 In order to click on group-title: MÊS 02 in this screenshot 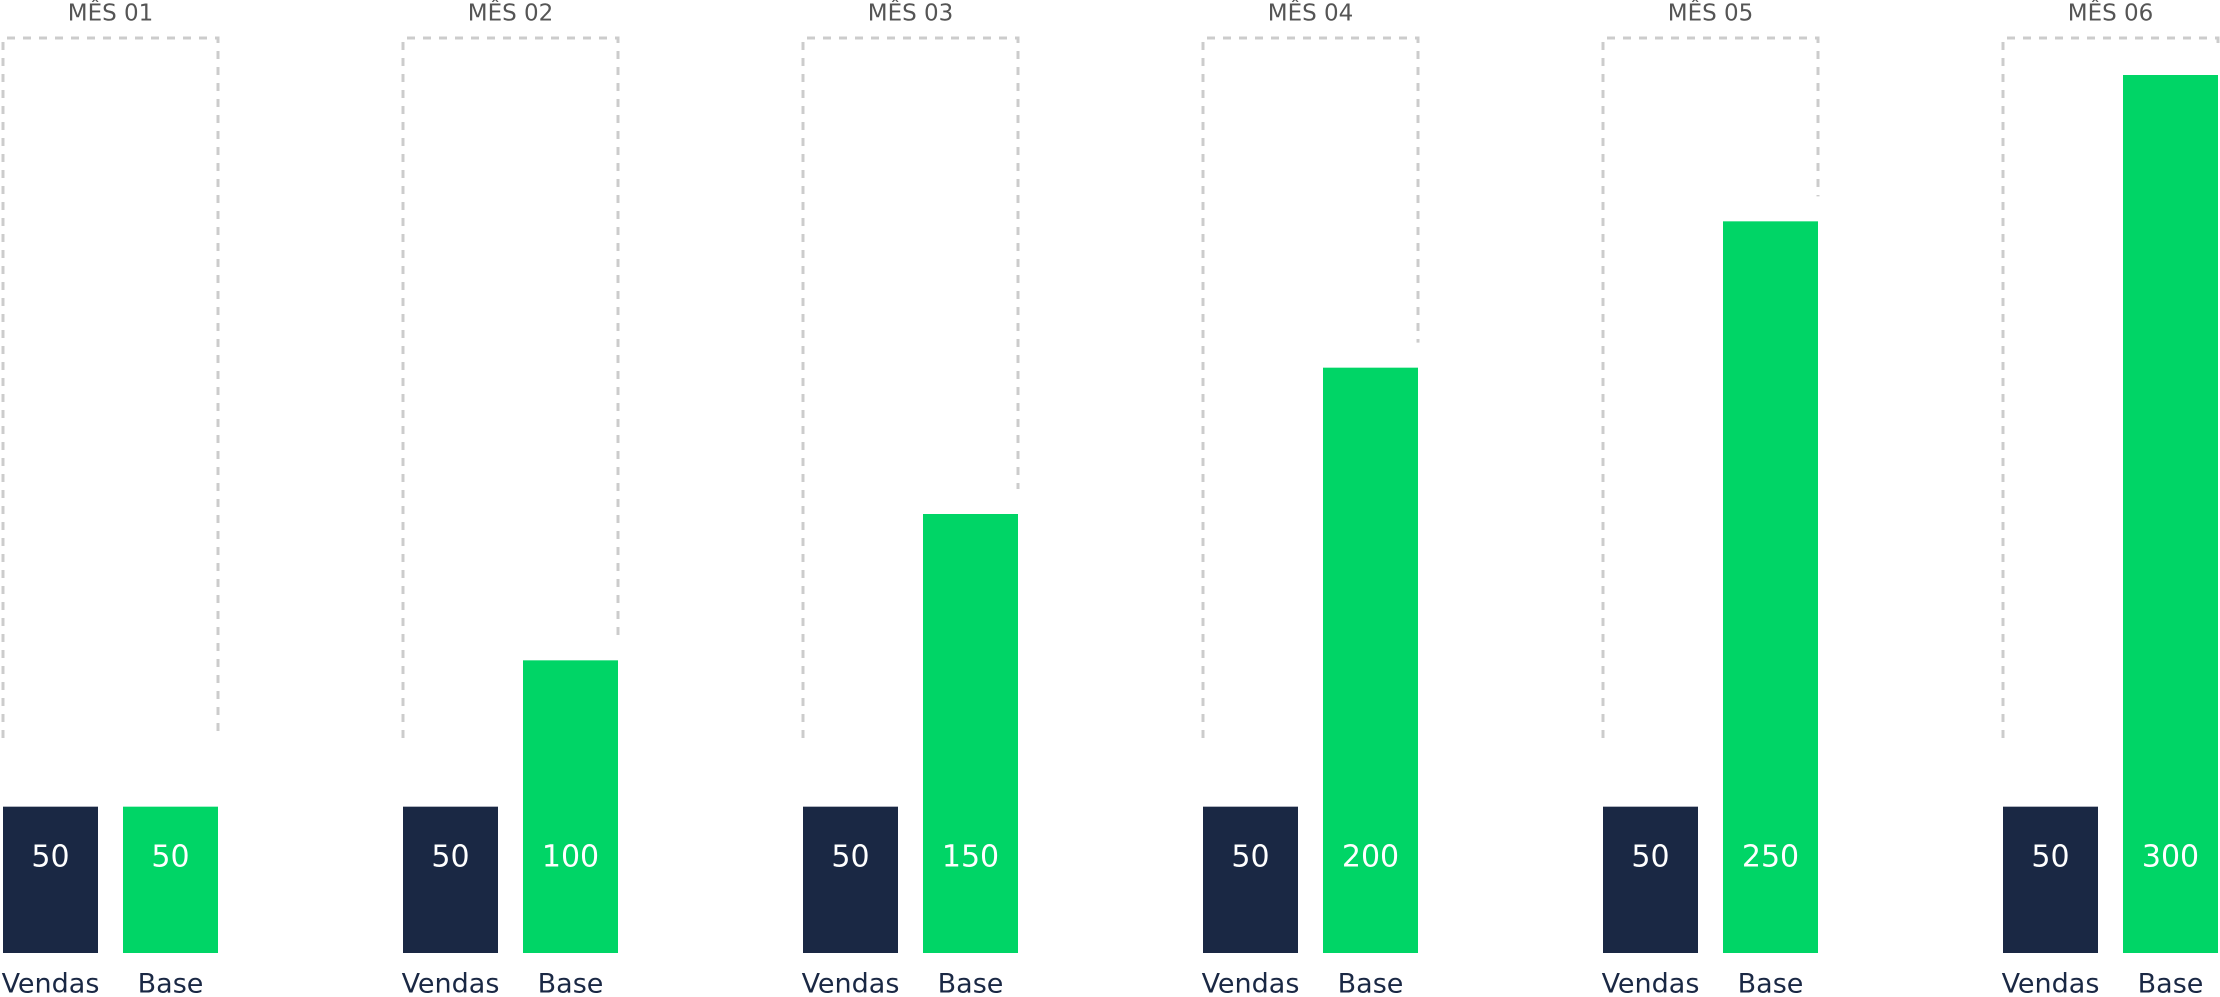, I will do `click(511, 13)`.